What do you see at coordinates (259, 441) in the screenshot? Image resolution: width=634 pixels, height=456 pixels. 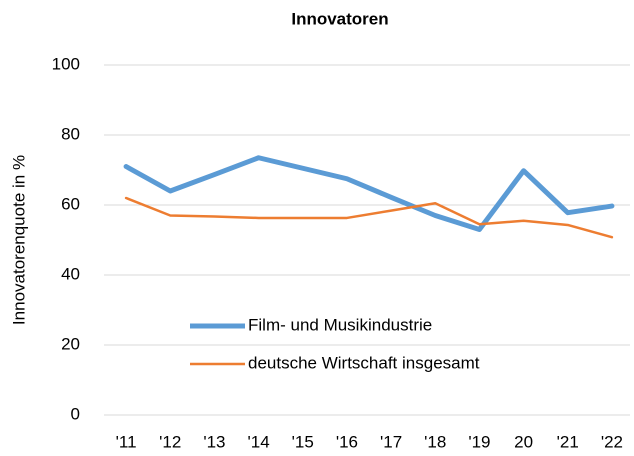 I see `x-tick-label: '14` at bounding box center [259, 441].